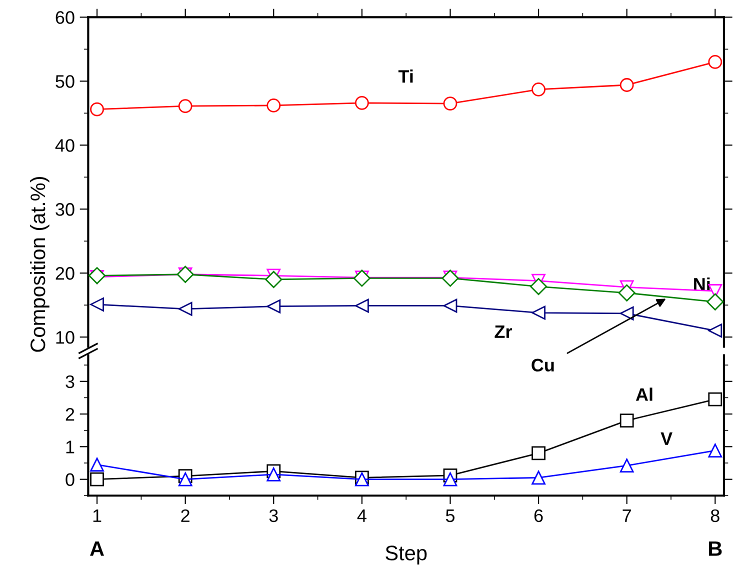  Describe the element at coordinates (543, 365) in the screenshot. I see `text: Cu` at that location.